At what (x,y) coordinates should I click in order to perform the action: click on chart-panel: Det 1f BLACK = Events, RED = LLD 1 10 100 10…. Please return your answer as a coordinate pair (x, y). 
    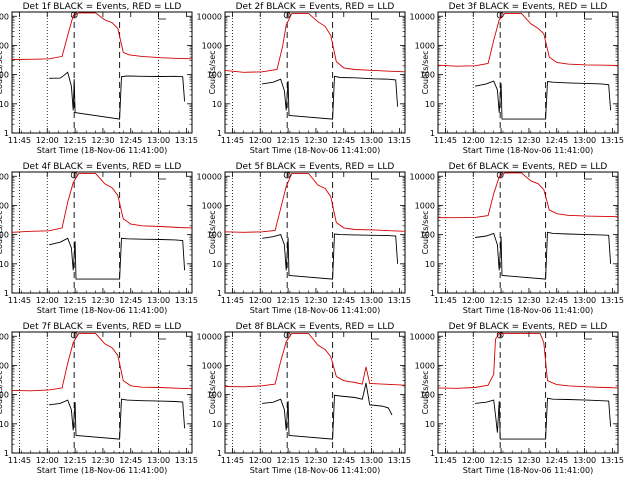
    Looking at the image, I should click on (99, 78).